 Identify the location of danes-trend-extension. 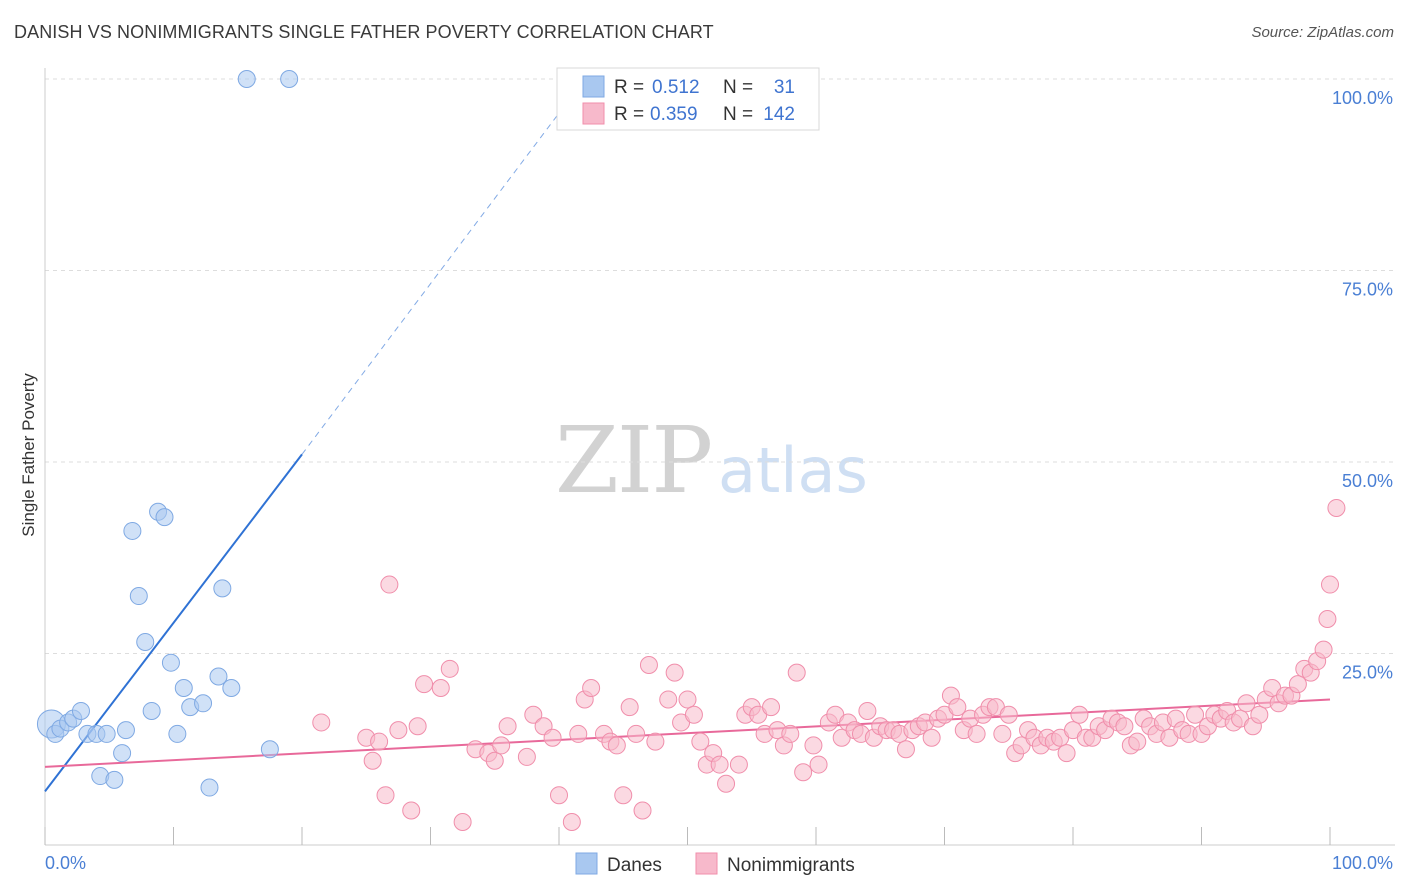
(443, 266).